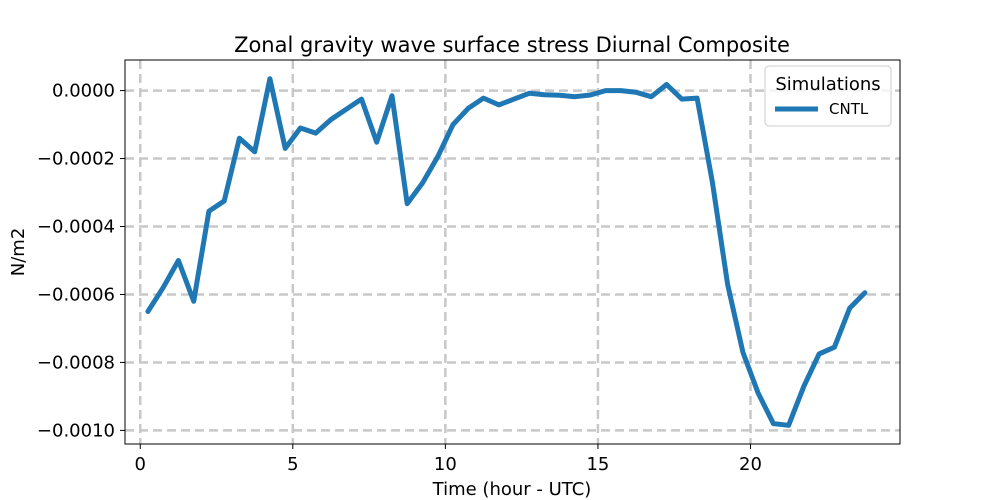  I want to click on legend: Simulations CNTL, so click(828, 96).